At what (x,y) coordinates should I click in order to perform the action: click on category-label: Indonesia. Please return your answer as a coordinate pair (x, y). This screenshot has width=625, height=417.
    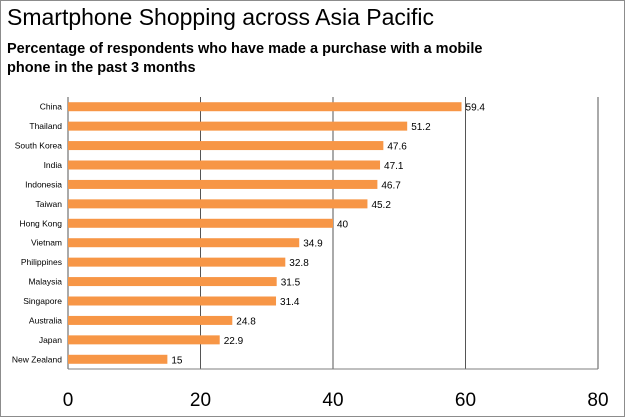
    Looking at the image, I should click on (43, 184).